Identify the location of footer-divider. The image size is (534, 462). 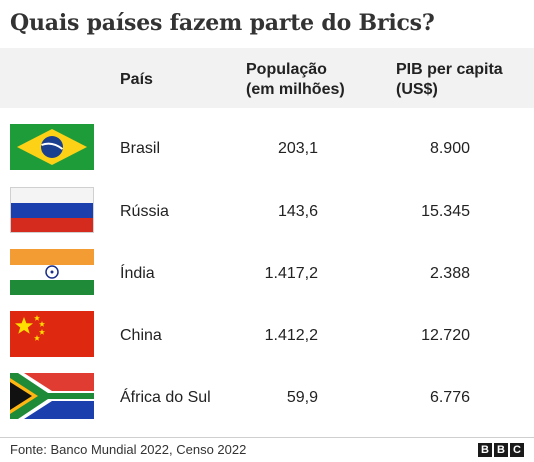
(267, 437).